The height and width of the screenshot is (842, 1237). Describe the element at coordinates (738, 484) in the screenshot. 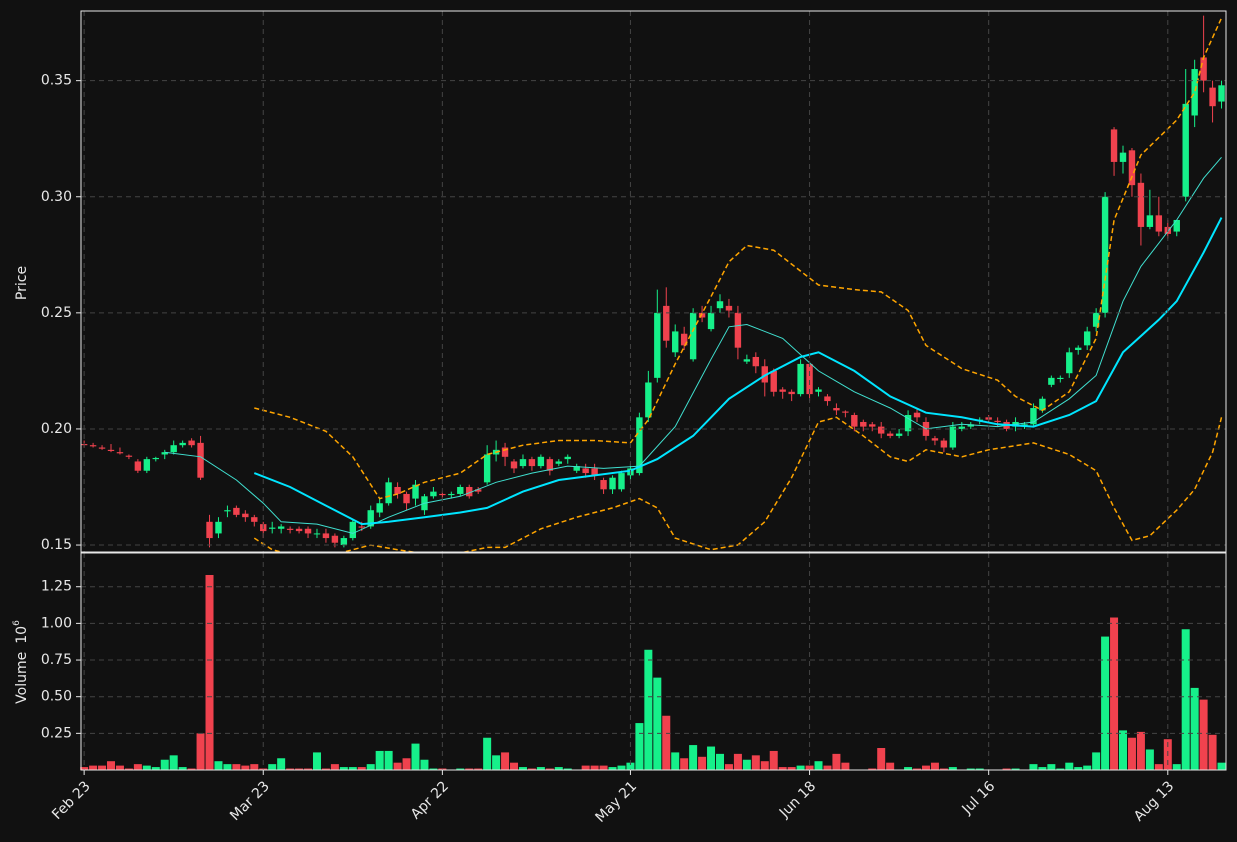

I see `indicator-line` at that location.